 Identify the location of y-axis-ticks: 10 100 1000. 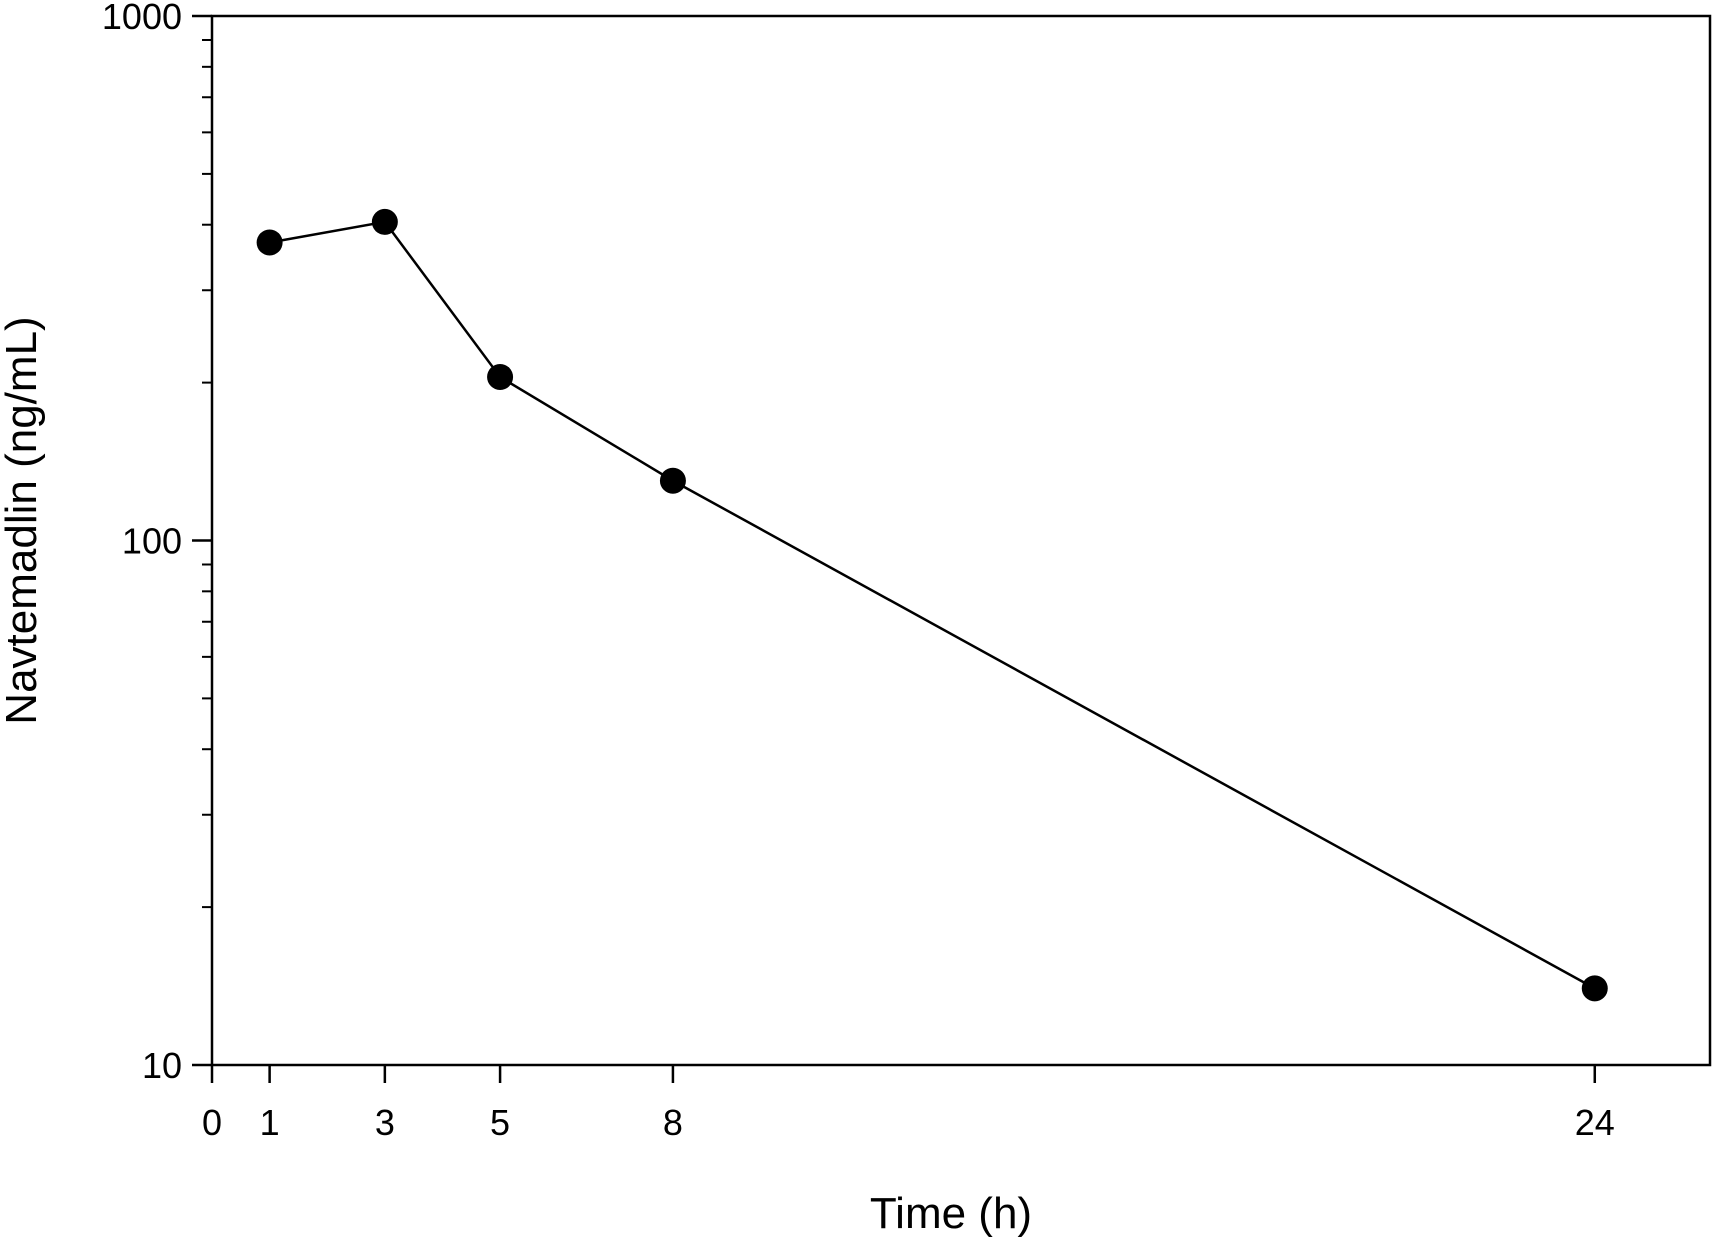
(157, 543).